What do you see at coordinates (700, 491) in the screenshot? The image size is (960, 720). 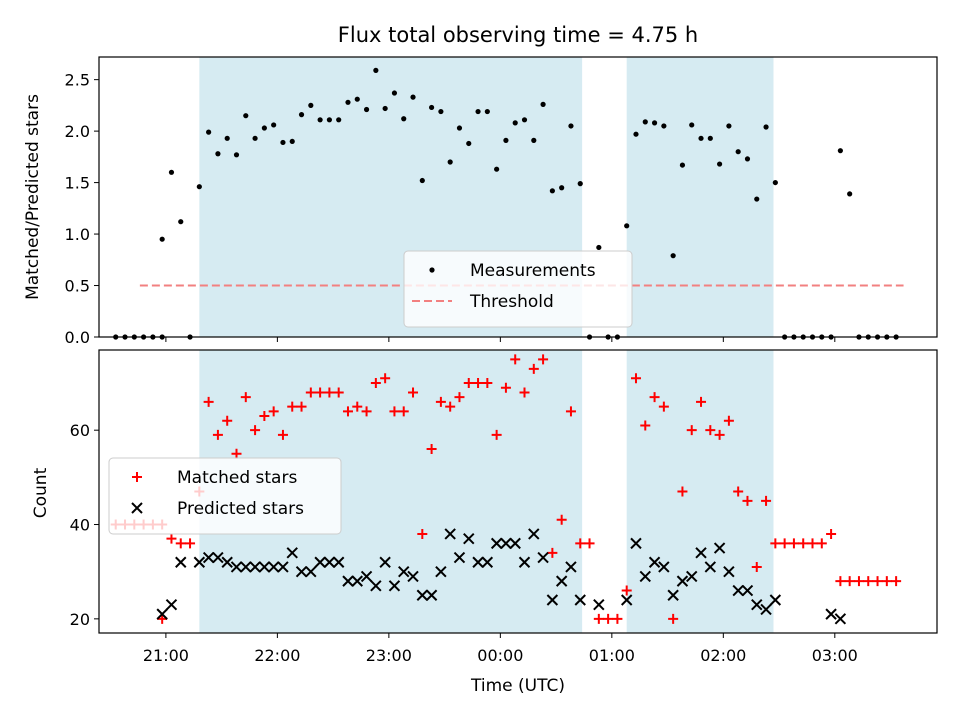 I see `observing-window` at bounding box center [700, 491].